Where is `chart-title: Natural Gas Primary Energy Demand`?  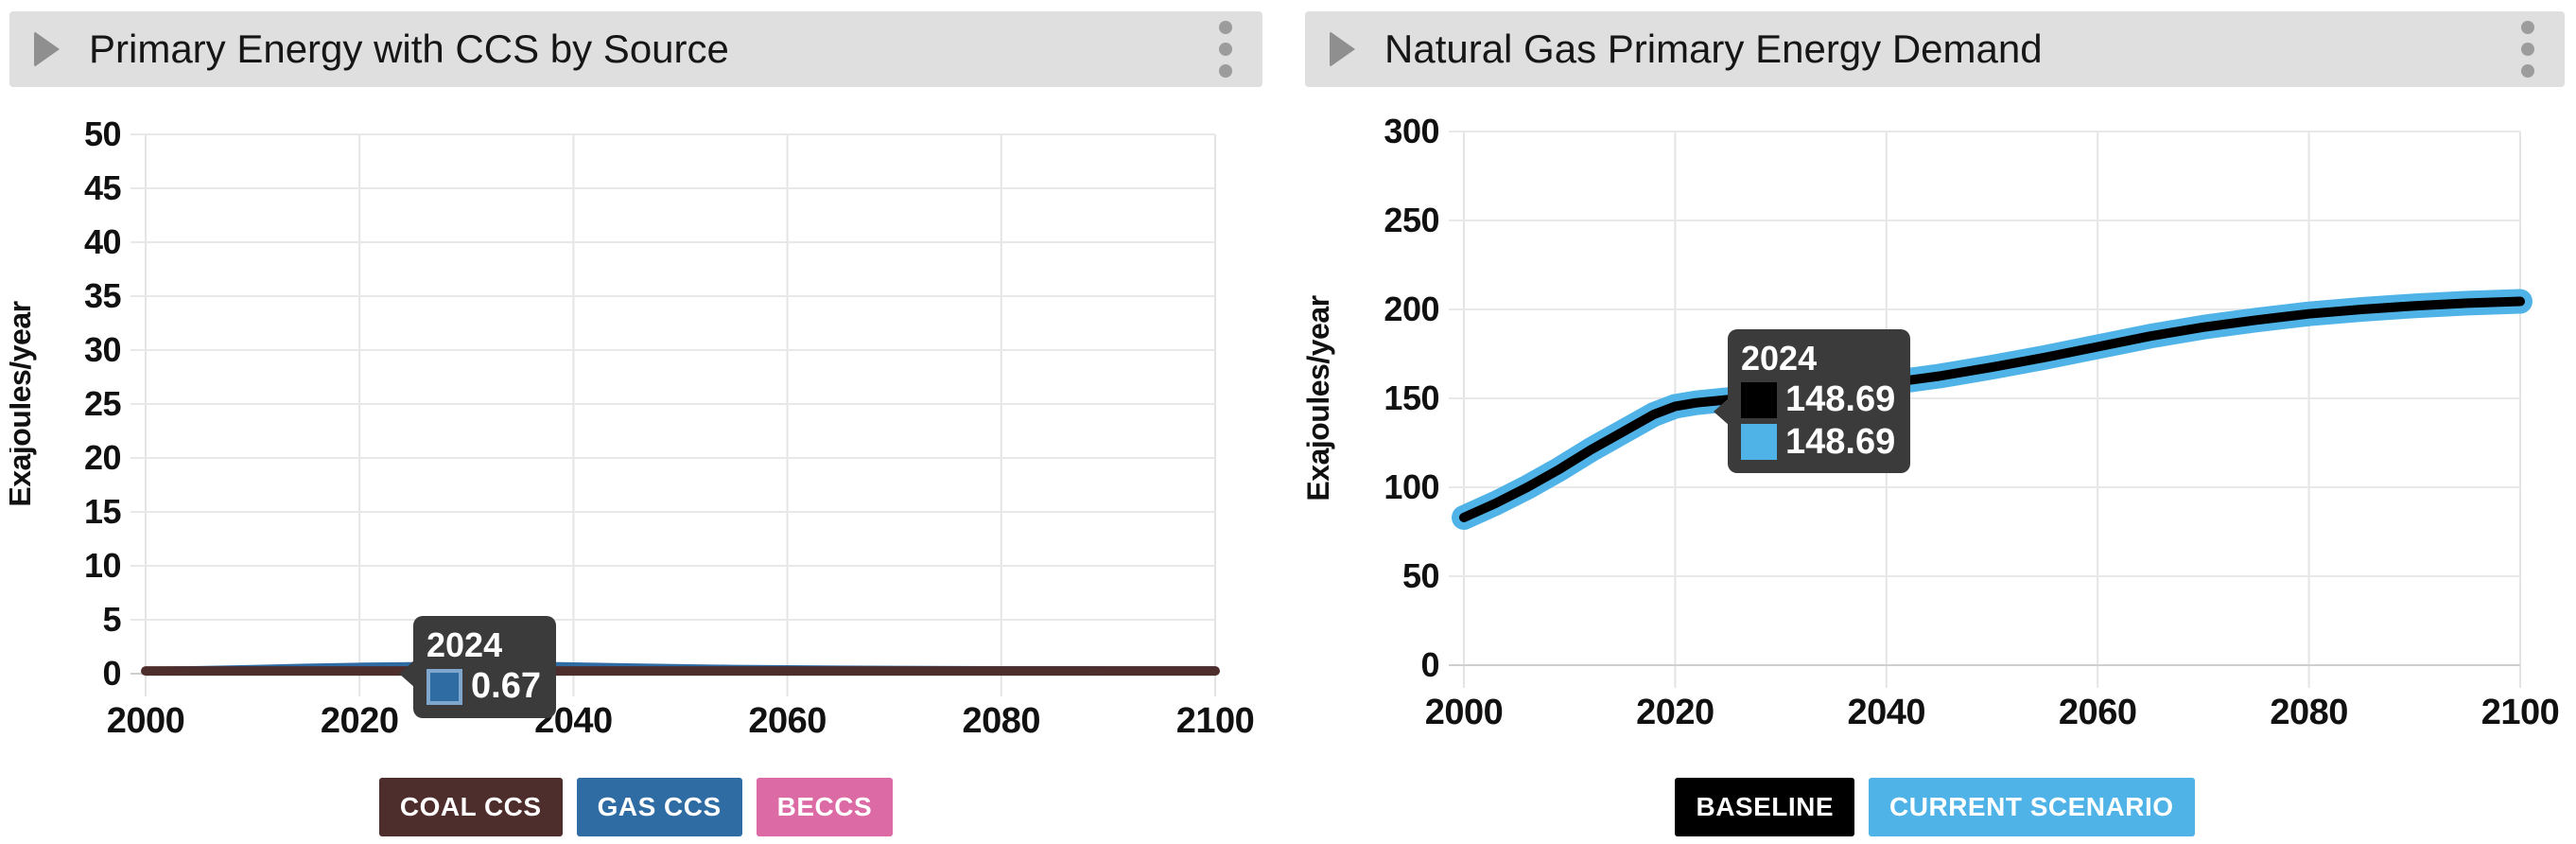 chart-title: Natural Gas Primary Energy Demand is located at coordinates (1713, 48).